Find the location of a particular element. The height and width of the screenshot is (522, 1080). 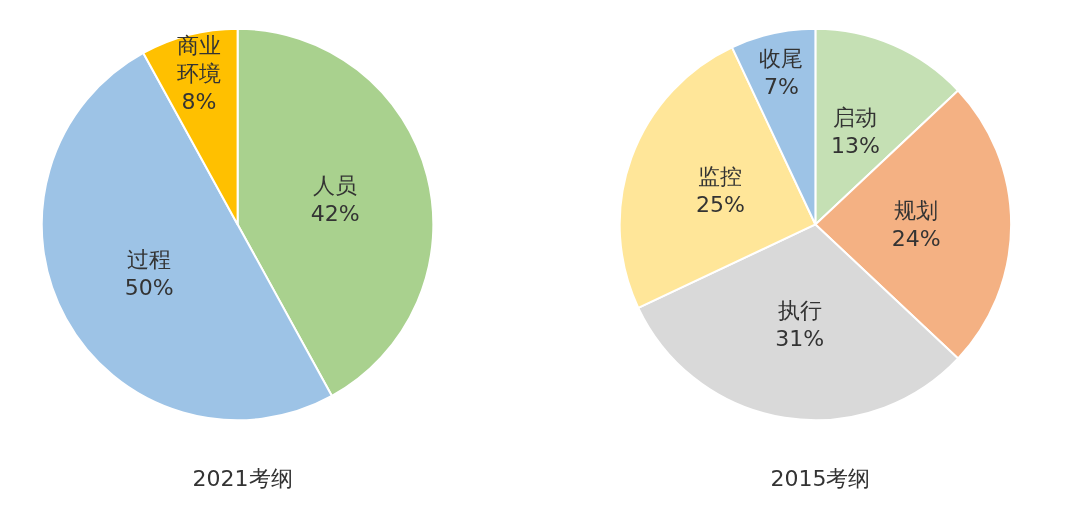

slice-label: 规划 is located at coordinates (916, 210).